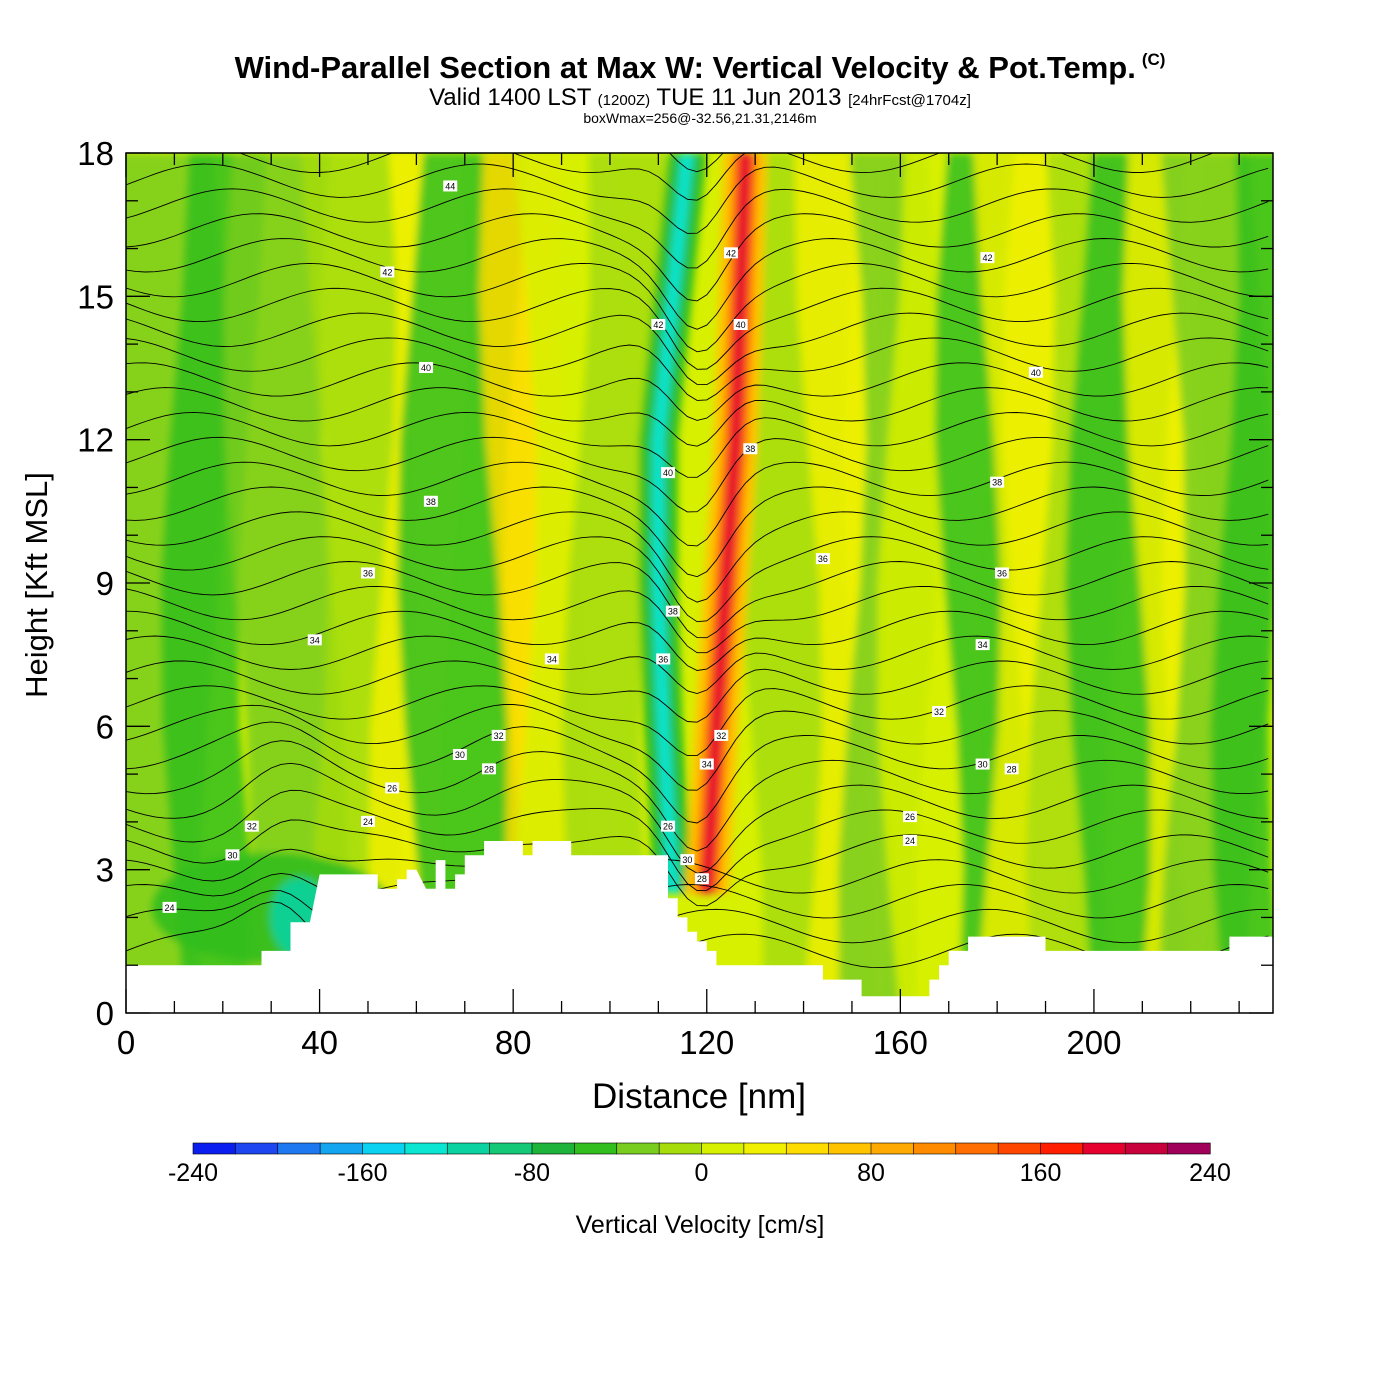 The width and height of the screenshot is (1400, 1400). Describe the element at coordinates (668, 827) in the screenshot. I see `theta-label-text: 26` at that location.